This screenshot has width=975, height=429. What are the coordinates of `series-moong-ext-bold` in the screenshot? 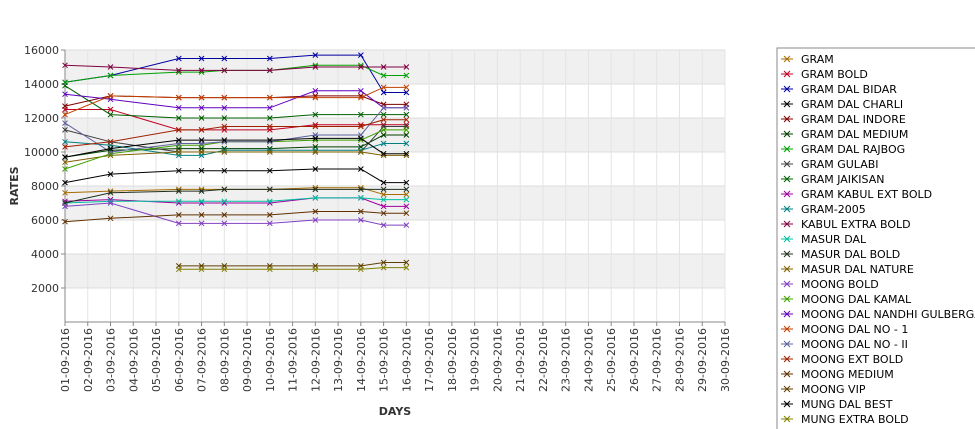 It's located at (236, 133).